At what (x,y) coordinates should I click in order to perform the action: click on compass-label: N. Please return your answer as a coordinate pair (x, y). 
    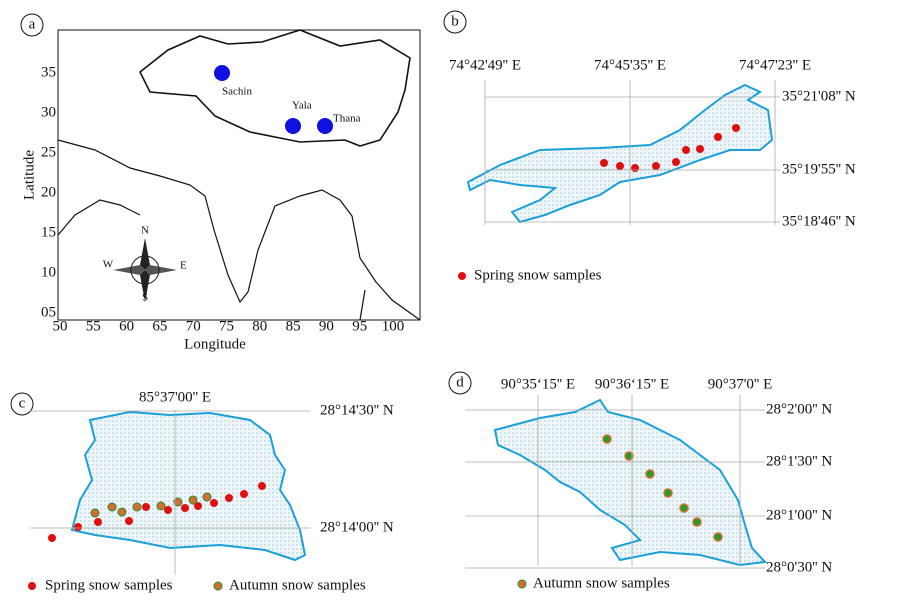
    Looking at the image, I should click on (145, 231).